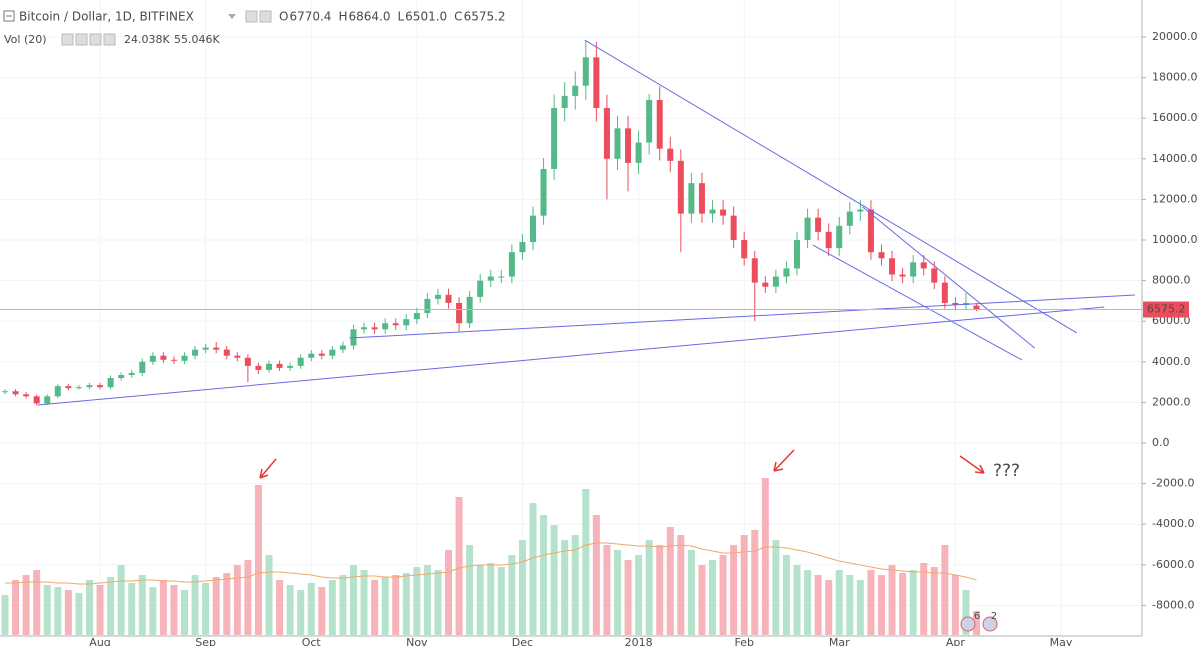 The height and width of the screenshot is (646, 1200). What do you see at coordinates (232, 16) in the screenshot?
I see `dropdown-icon` at bounding box center [232, 16].